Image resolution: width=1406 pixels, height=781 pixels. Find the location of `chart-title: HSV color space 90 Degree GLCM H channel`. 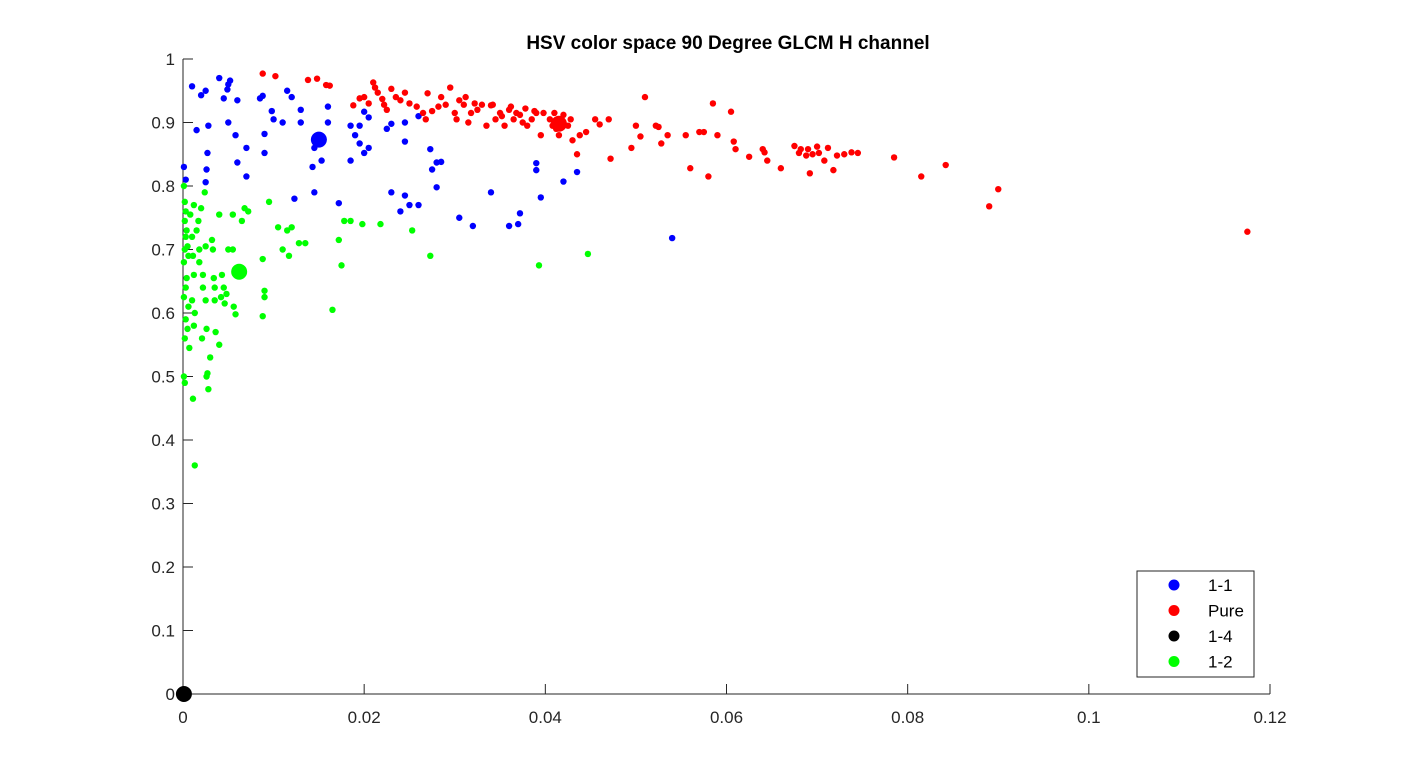

chart-title: HSV color space 90 Degree GLCM H channel is located at coordinates (727, 43).